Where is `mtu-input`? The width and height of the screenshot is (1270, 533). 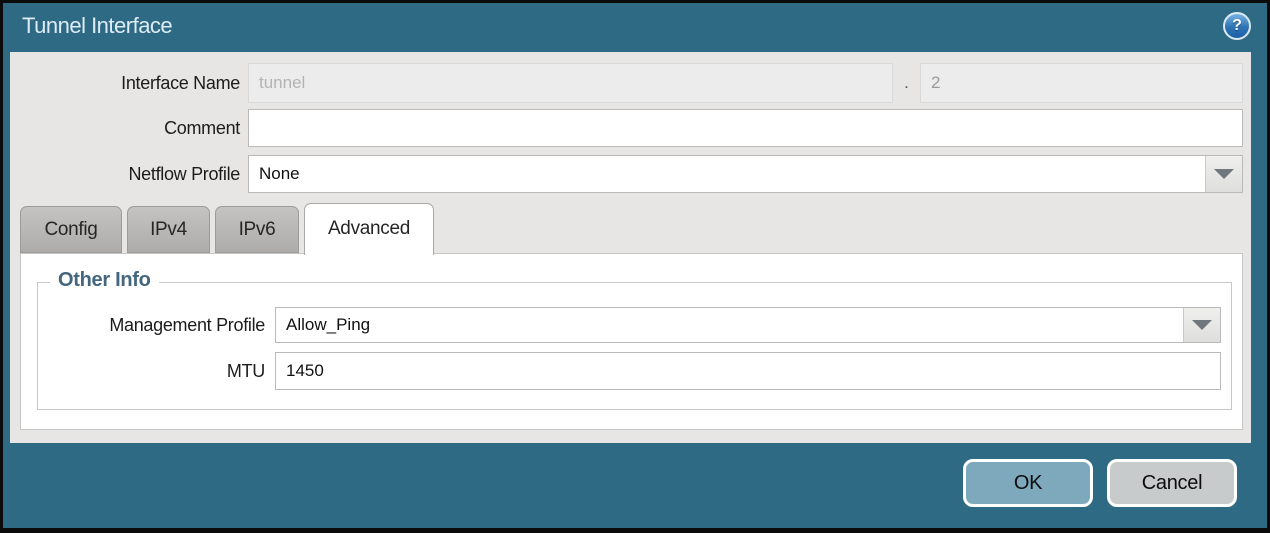
mtu-input is located at coordinates (748, 371).